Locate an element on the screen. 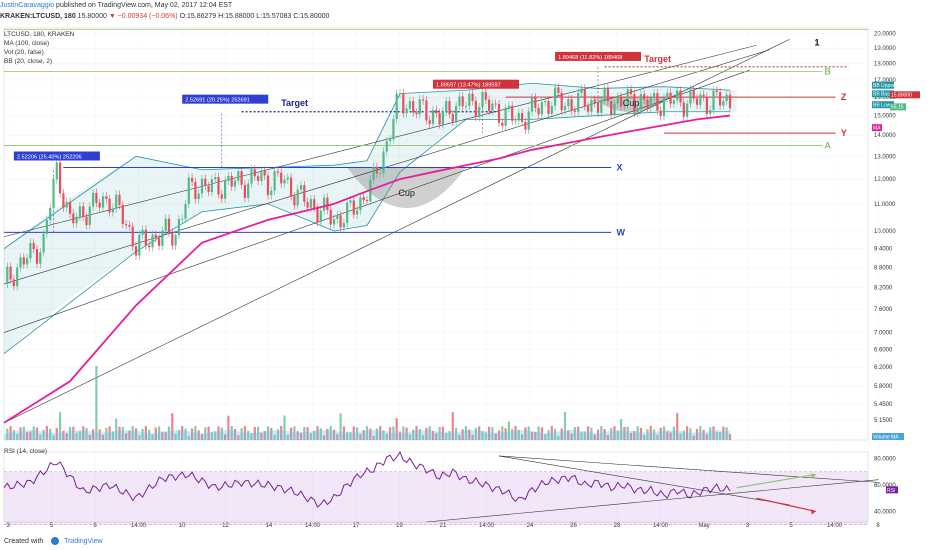 The height and width of the screenshot is (550, 932). tradingview-link: TradingView is located at coordinates (83, 541).